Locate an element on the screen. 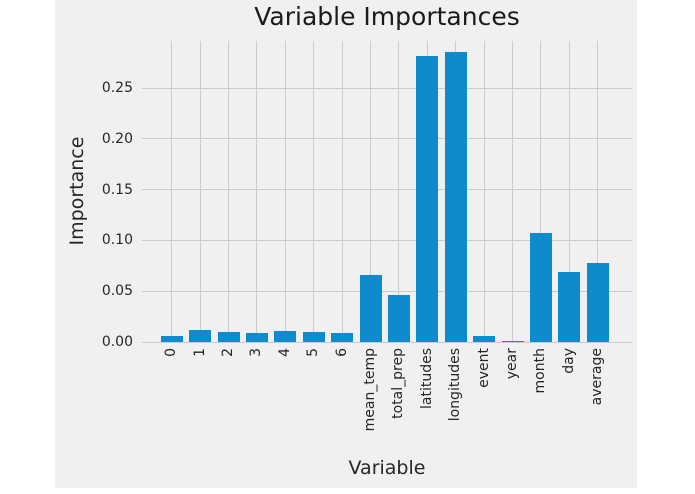  y-tick-label: 0.20 is located at coordinates (117, 138).